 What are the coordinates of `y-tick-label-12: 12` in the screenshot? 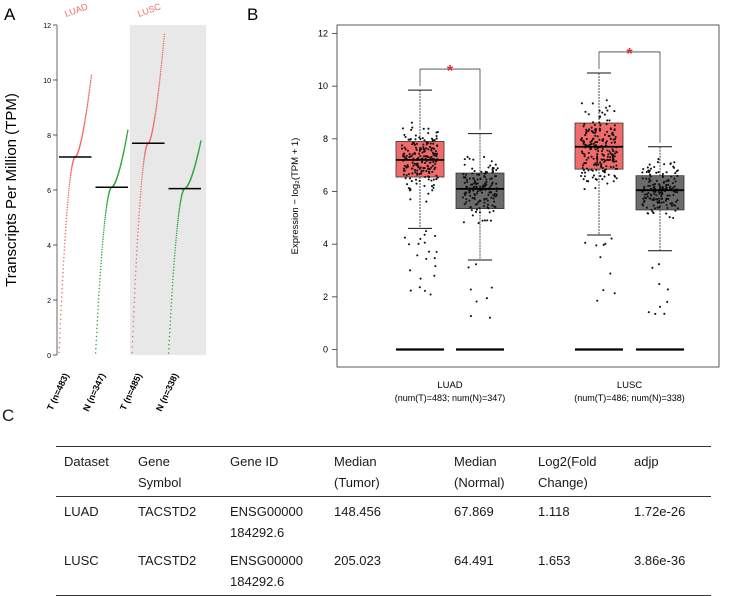 It's located at (47, 26).